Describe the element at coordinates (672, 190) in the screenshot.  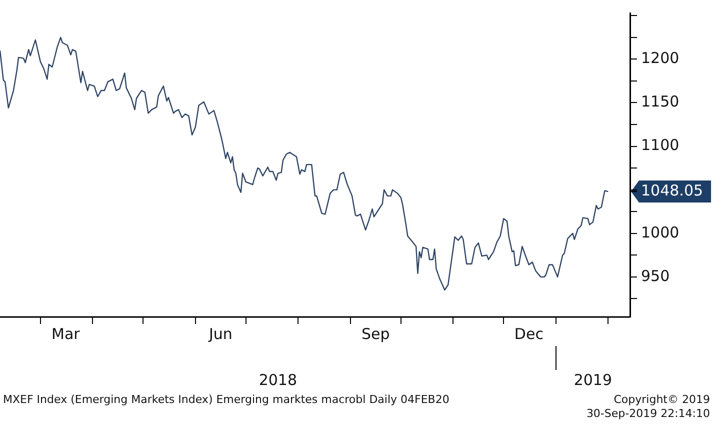
I see `y-tick-label: 1048.05` at that location.